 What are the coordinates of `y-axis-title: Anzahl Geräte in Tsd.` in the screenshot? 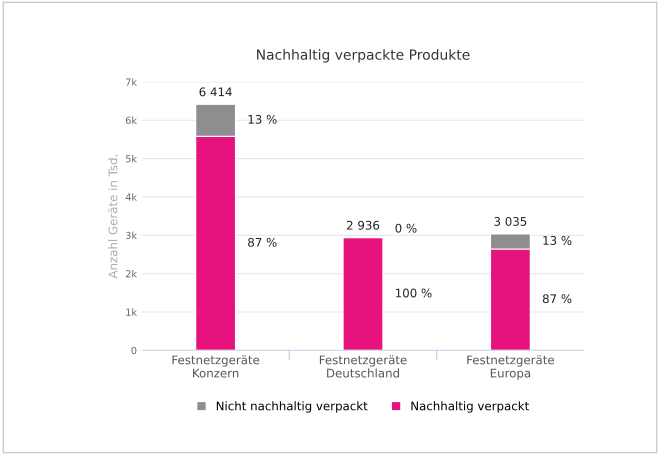 It's located at (113, 216).